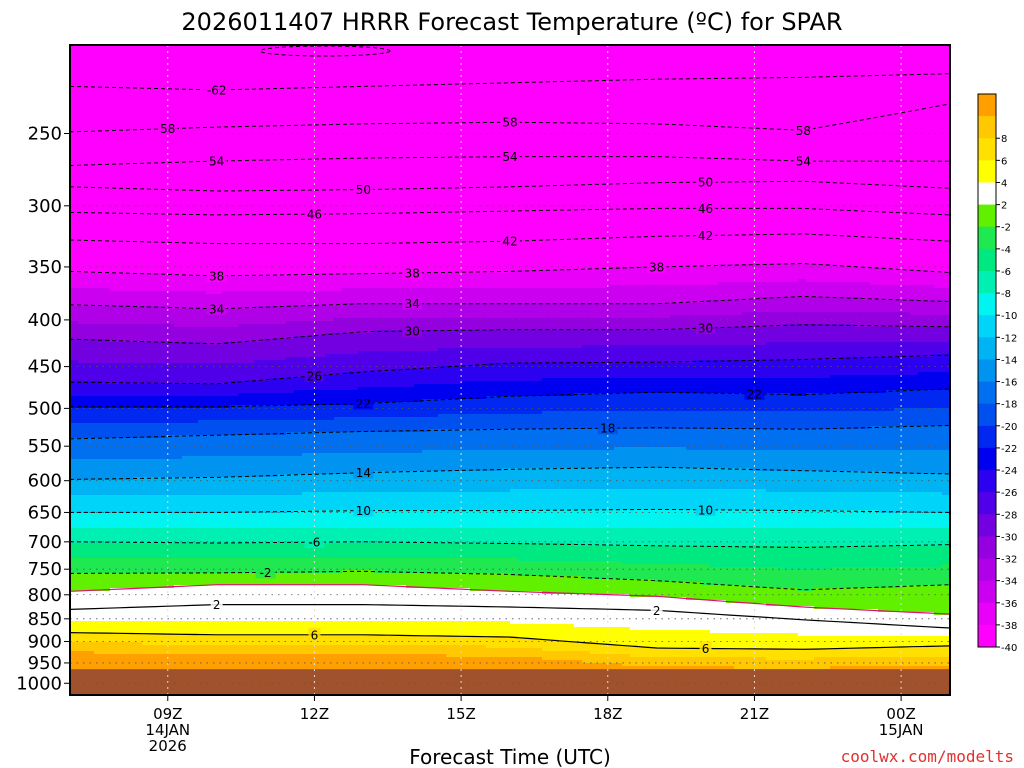 The image size is (1024, 768). Describe the element at coordinates (412, 273) in the screenshot. I see `isotherm-label: 38` at that location.